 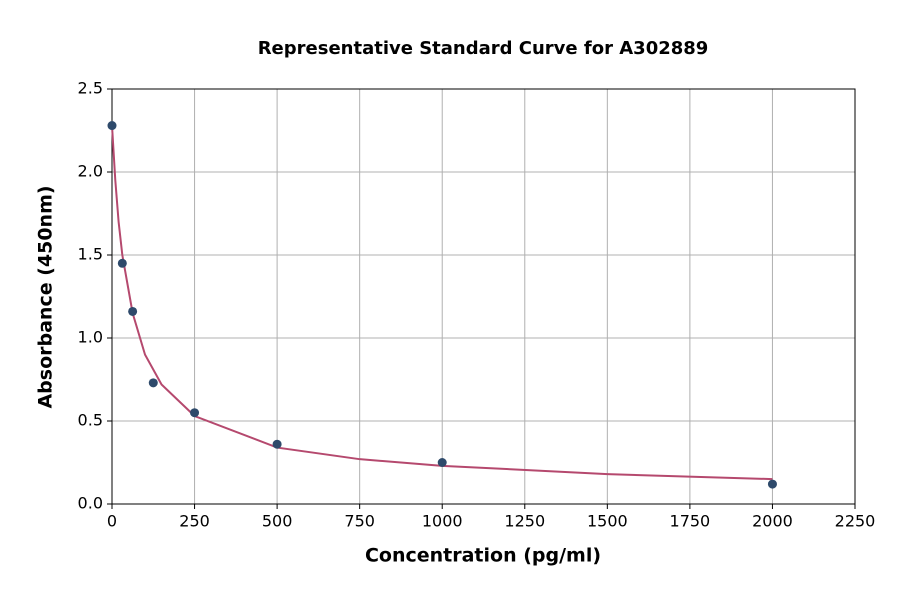 I want to click on y-tick-label: 0.5, so click(x=90, y=420).